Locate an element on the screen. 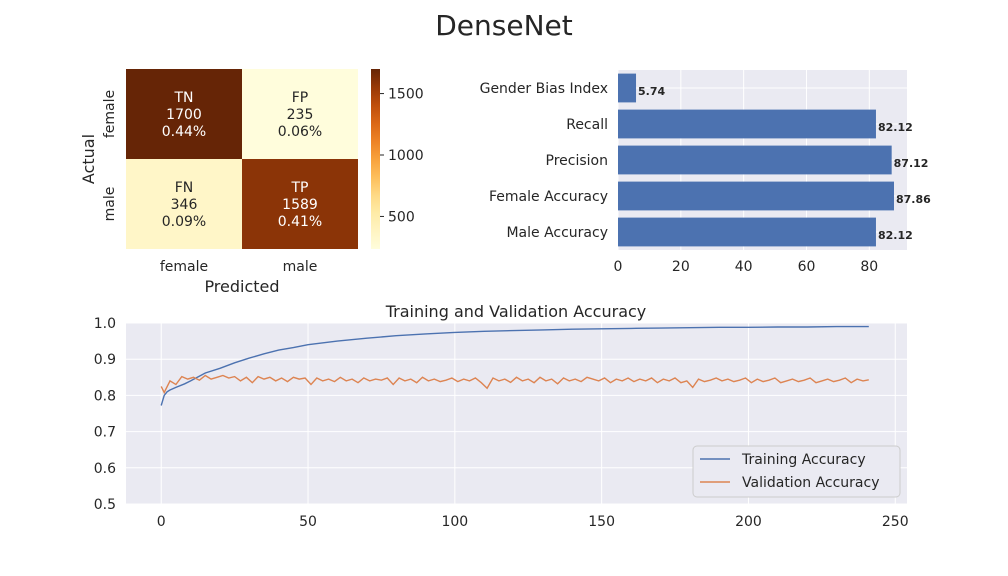 This screenshot has height=576, width=1008. cm-cell-text: 346 is located at coordinates (184, 205).